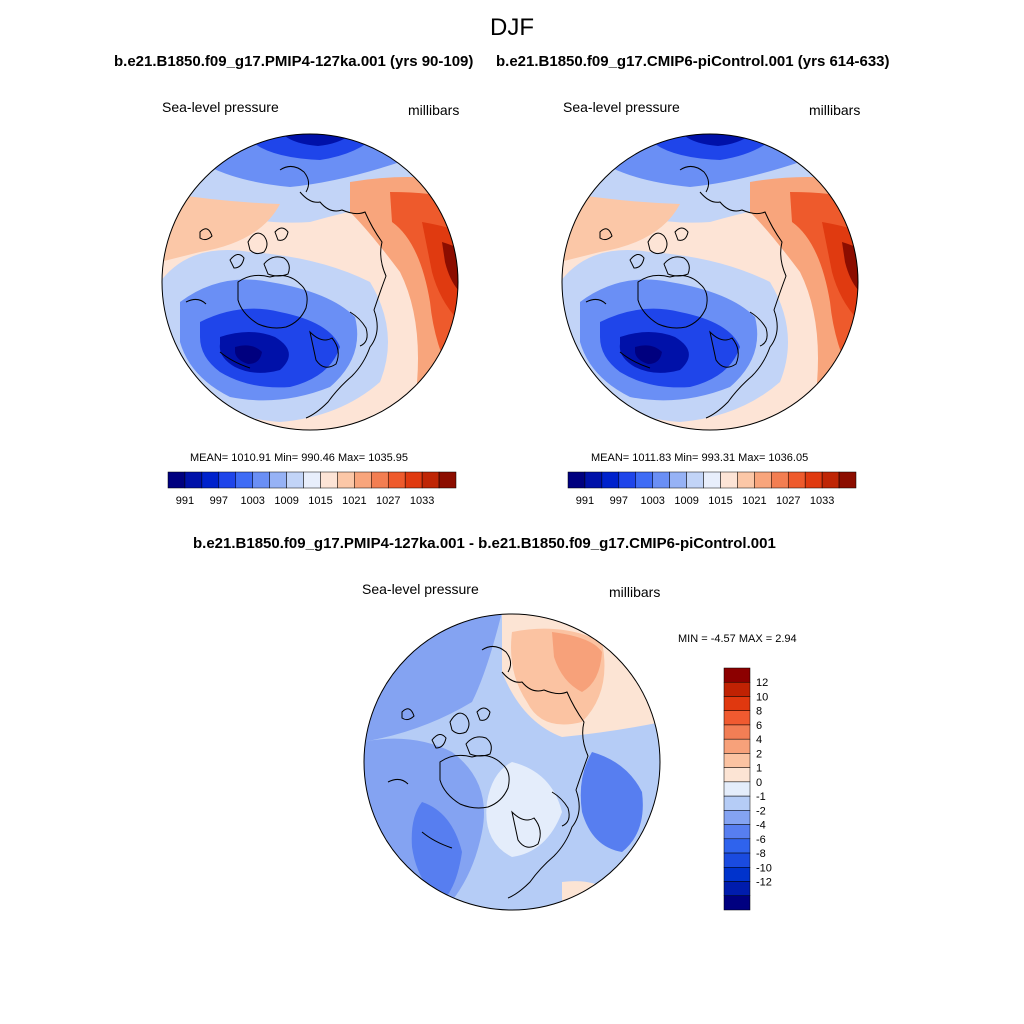 The image size is (1024, 1024). Describe the element at coordinates (652, 501) in the screenshot. I see `panel-2-colorbar-tick: 1003` at that location.